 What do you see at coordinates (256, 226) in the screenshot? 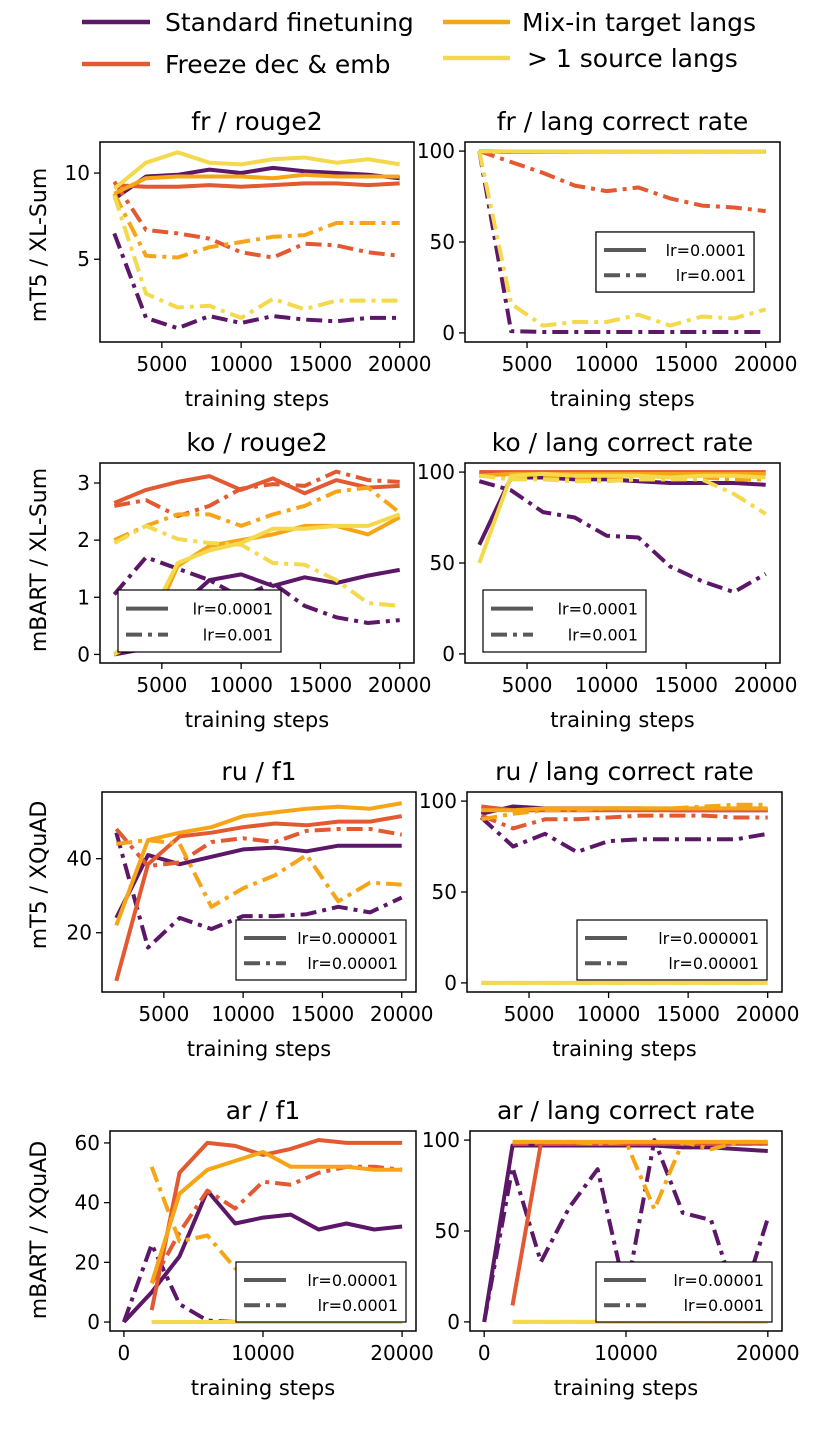
I see `series-line-mixin-dashdot` at bounding box center [256, 226].